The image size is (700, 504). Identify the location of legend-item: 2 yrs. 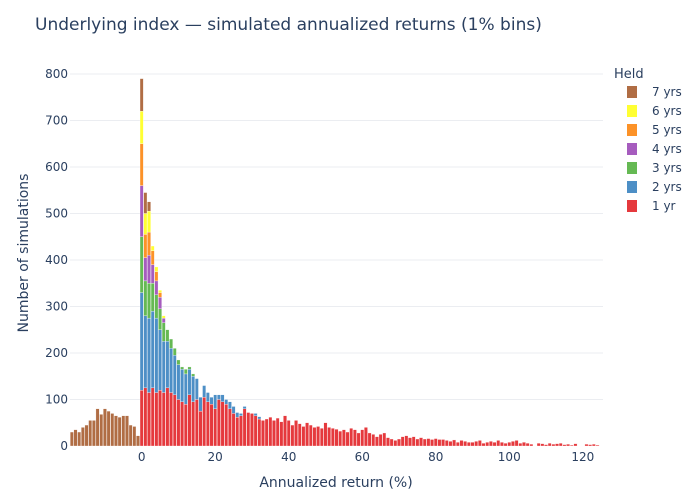
(654, 187).